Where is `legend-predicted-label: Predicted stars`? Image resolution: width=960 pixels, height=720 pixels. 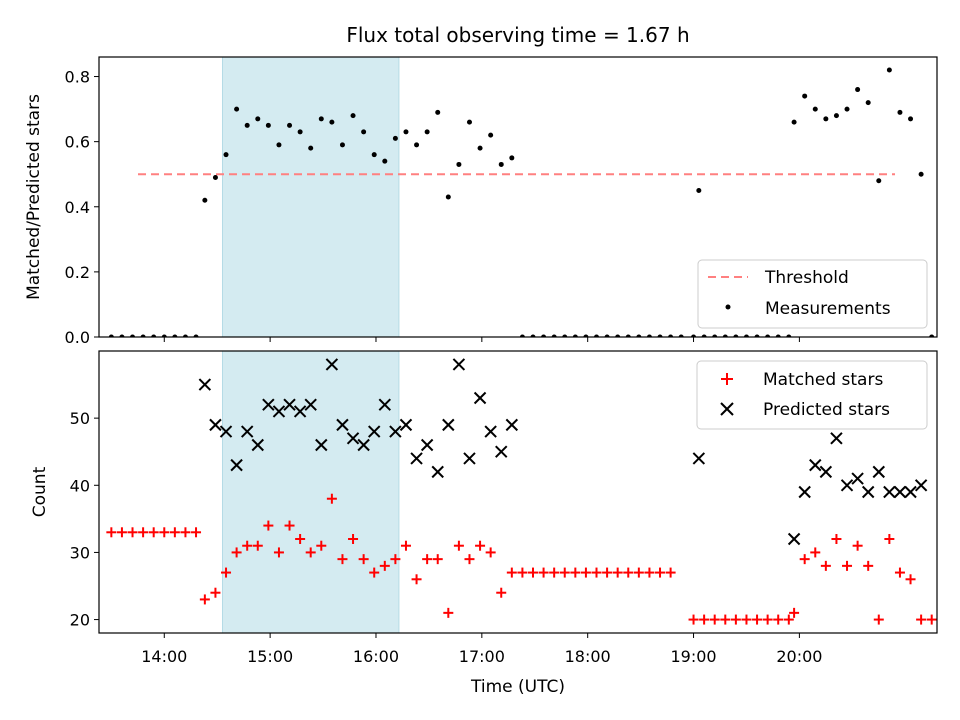
legend-predicted-label: Predicted stars is located at coordinates (826, 410).